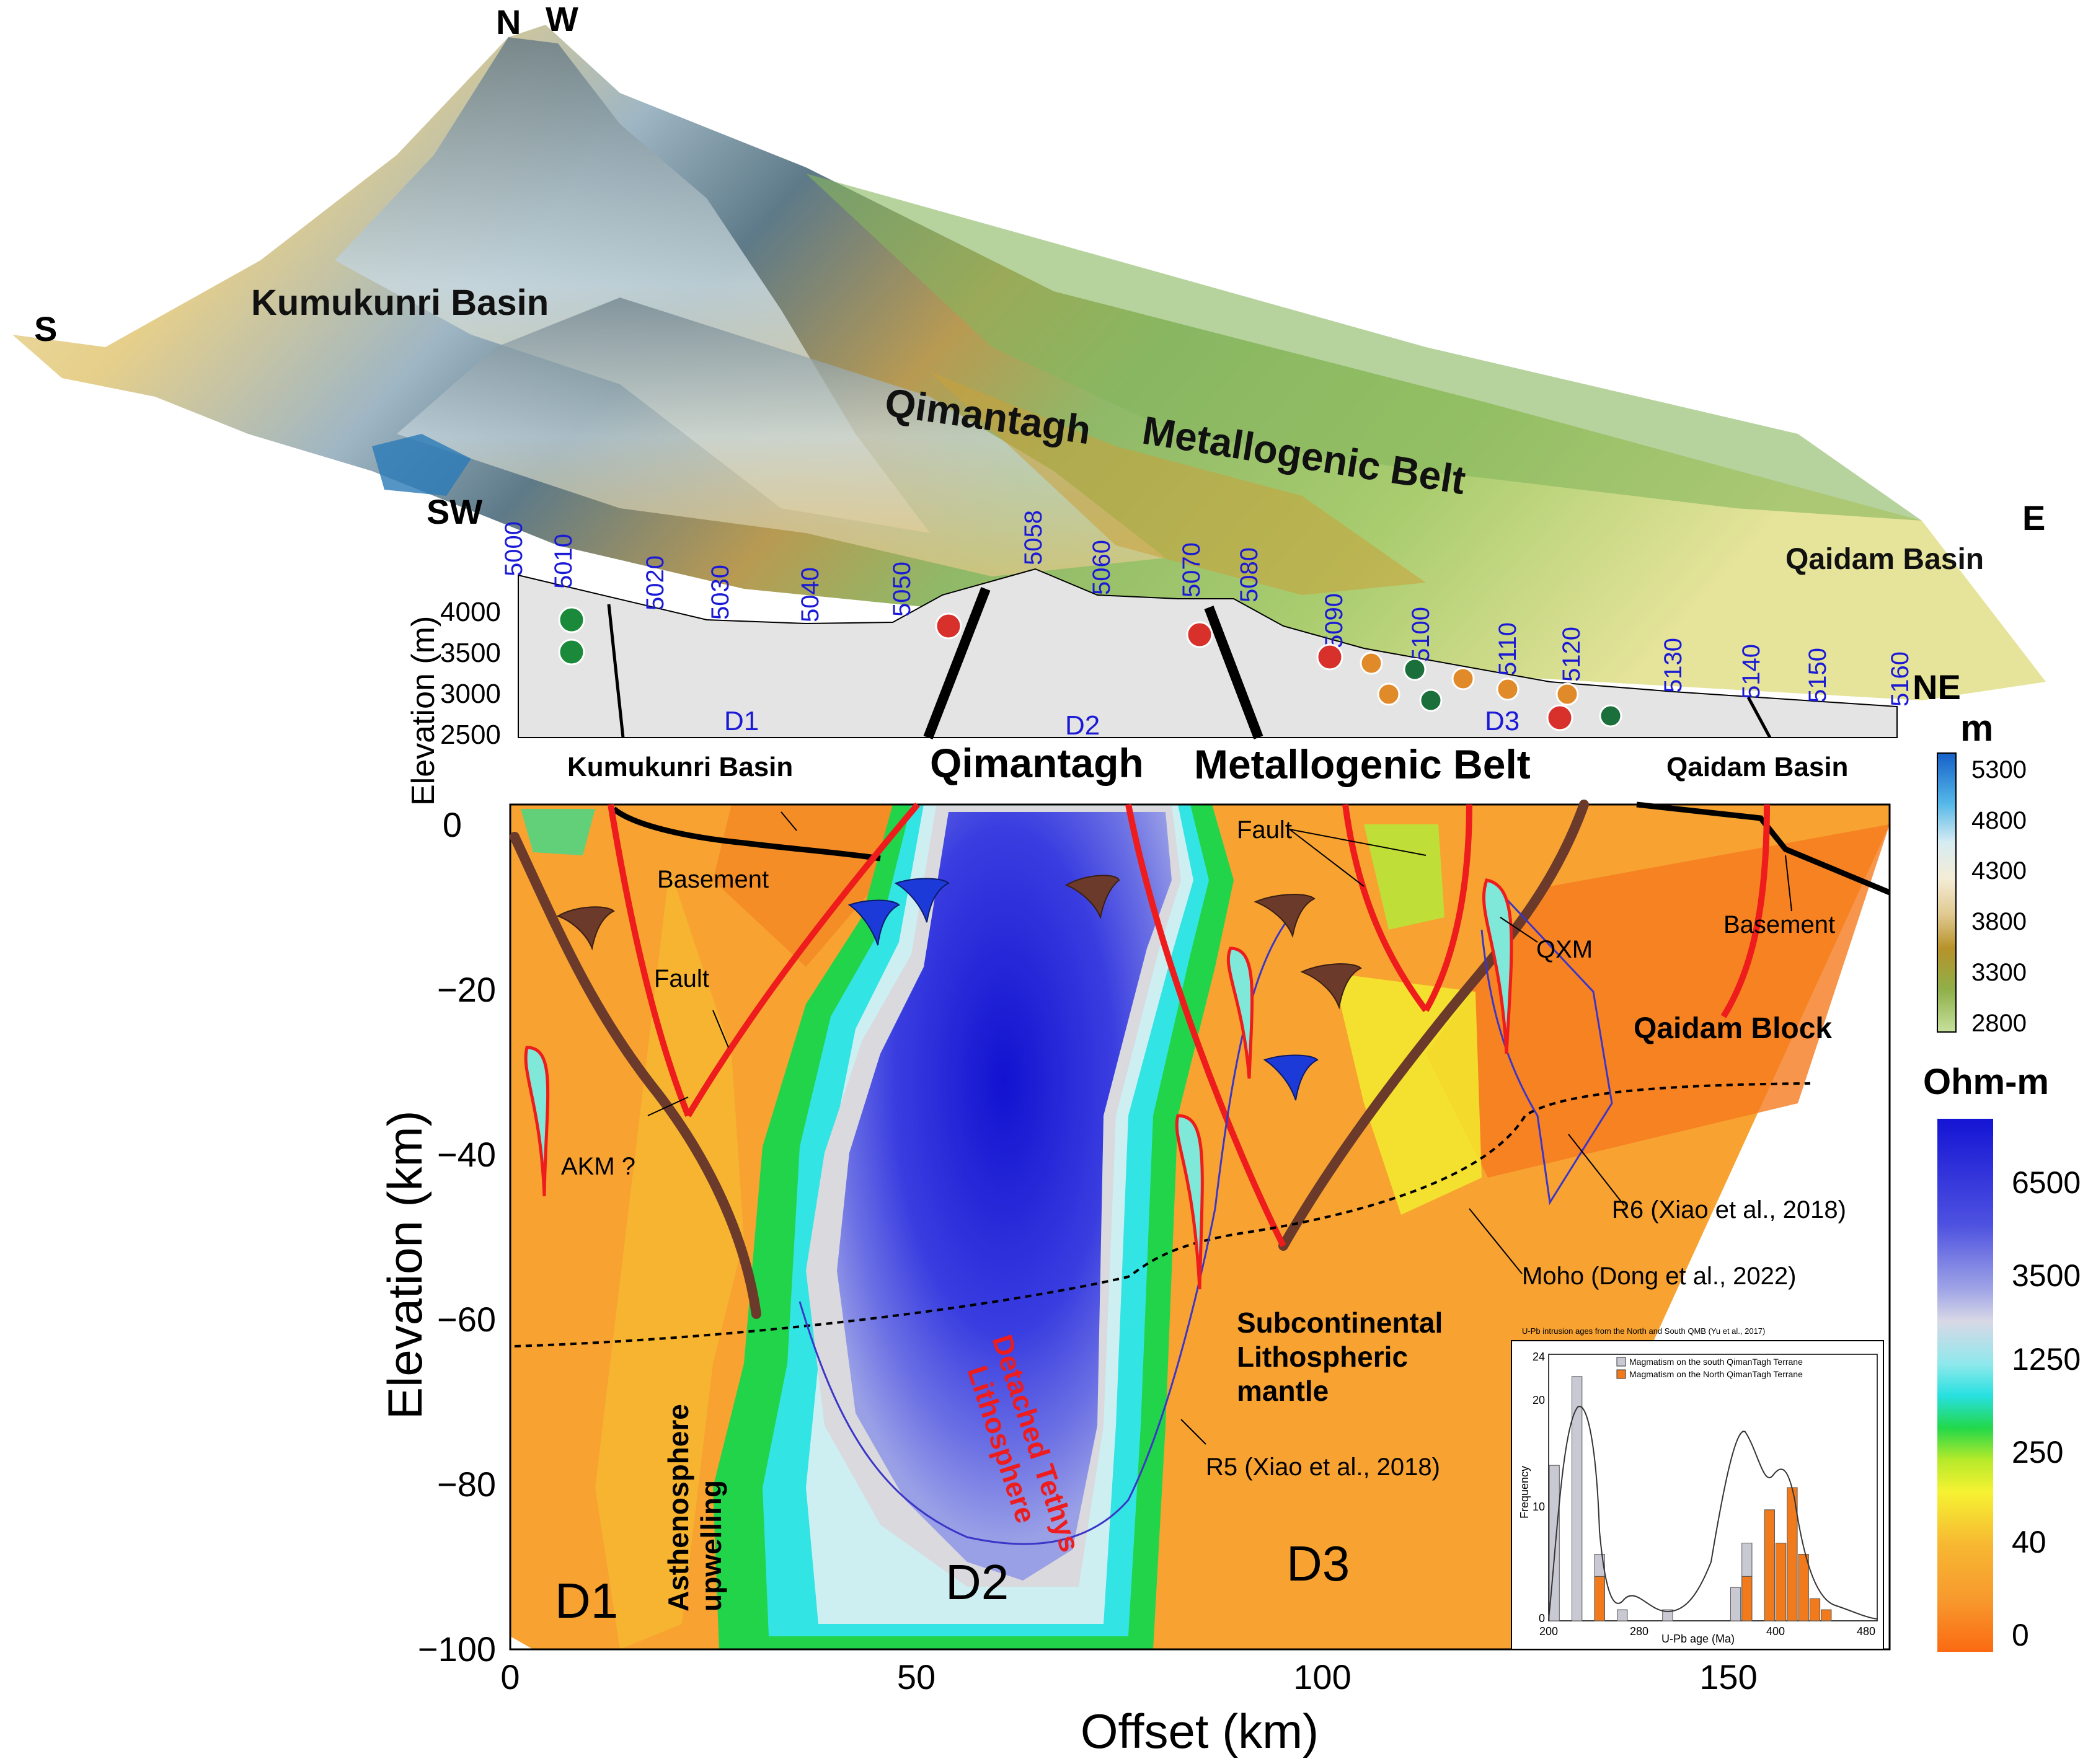  I want to click on station-label: 5100, so click(1421, 634).